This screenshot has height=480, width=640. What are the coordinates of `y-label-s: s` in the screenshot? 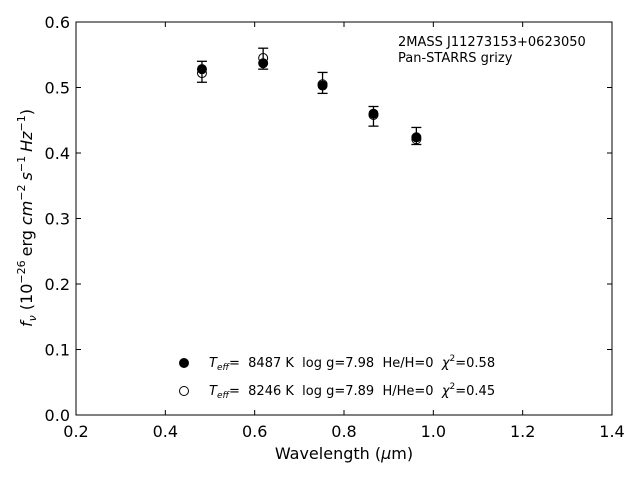 It's located at (26, 176).